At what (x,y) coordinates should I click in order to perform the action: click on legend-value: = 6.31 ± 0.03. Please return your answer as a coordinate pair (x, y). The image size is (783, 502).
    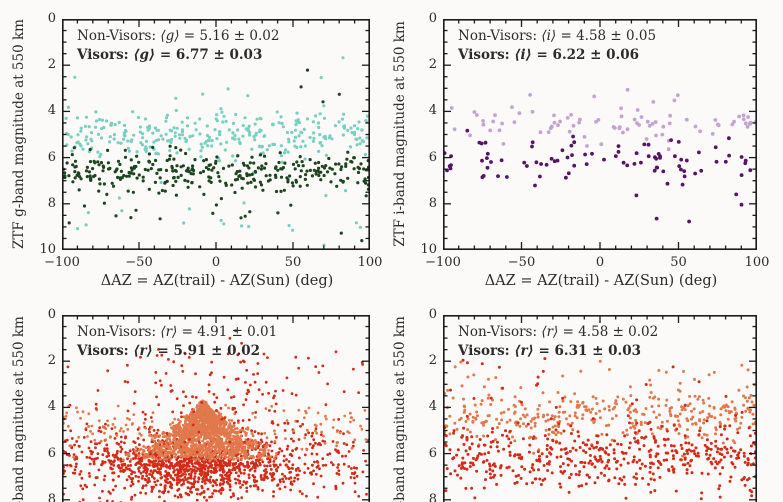
    Looking at the image, I should click on (587, 351).